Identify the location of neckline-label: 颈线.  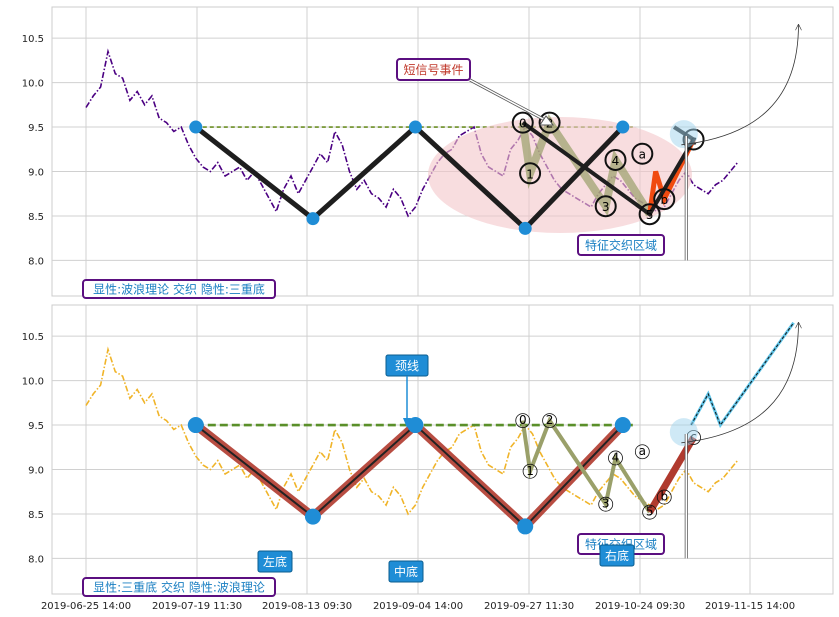
(407, 366).